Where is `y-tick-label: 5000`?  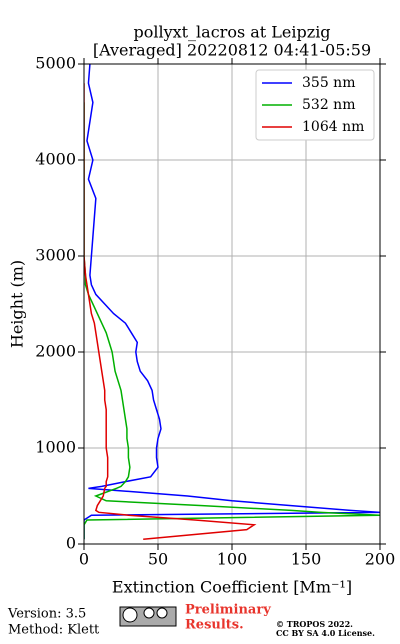 y-tick-label: 5000 is located at coordinates (55, 63).